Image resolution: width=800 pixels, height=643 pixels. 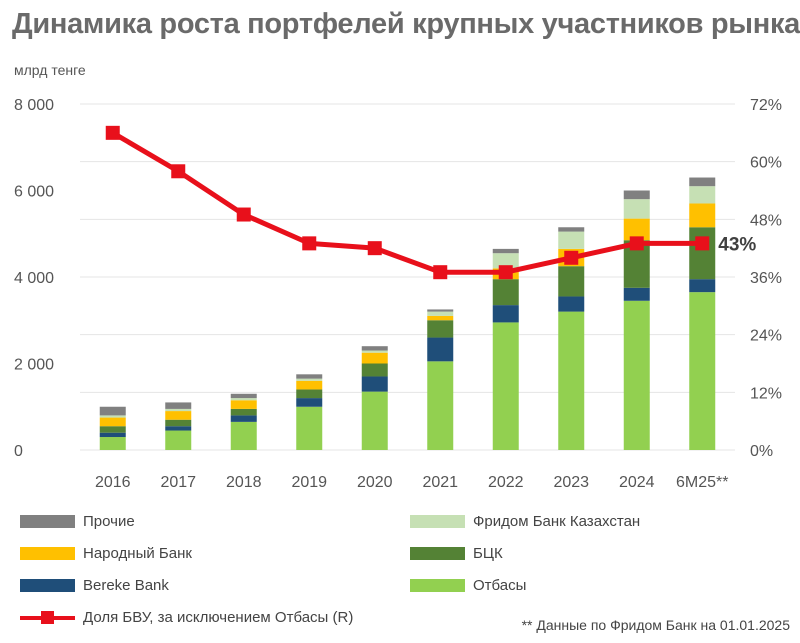 I want to click on x-tick-label: 2020, so click(x=375, y=482).